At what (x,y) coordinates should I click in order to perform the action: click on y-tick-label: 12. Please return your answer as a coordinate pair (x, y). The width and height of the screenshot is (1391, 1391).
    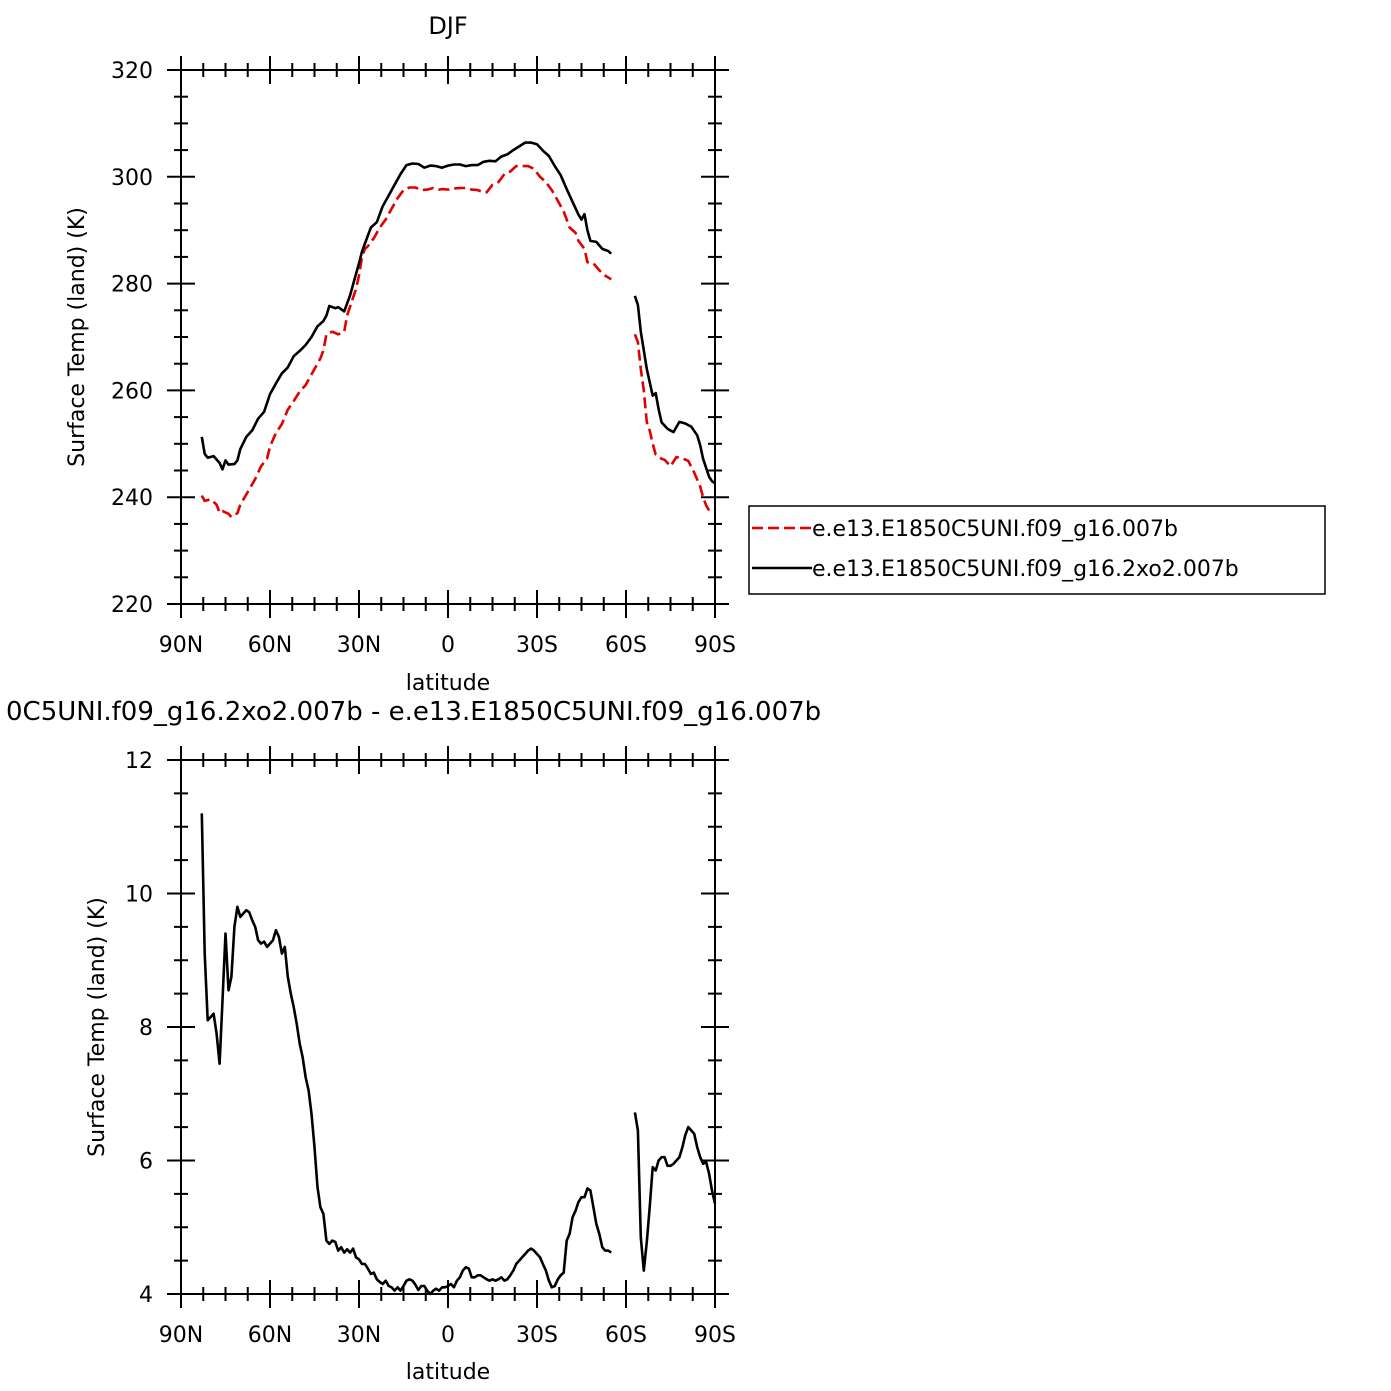
    Looking at the image, I should click on (139, 761).